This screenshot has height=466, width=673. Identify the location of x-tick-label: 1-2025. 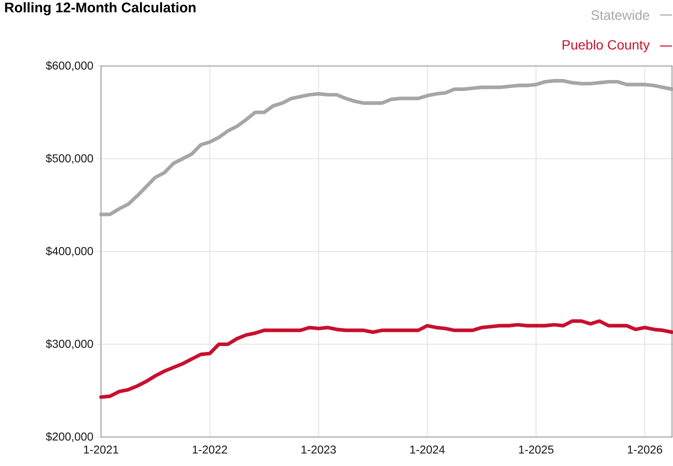
(536, 450).